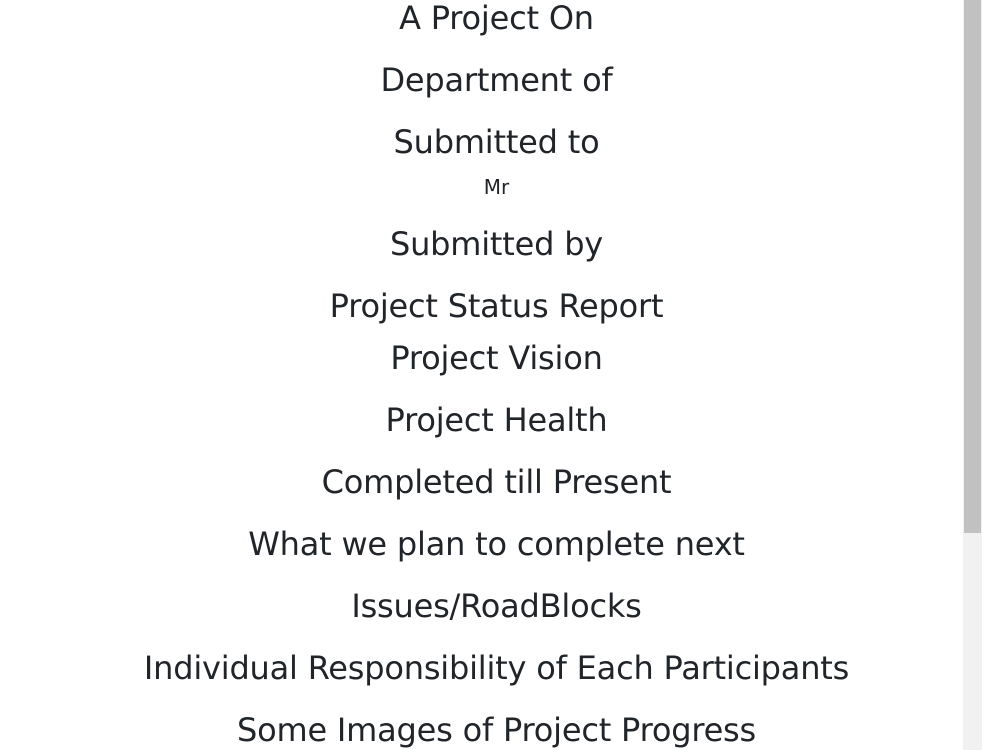  What do you see at coordinates (496, 187) in the screenshot?
I see `submitted-to-name: Mr` at bounding box center [496, 187].